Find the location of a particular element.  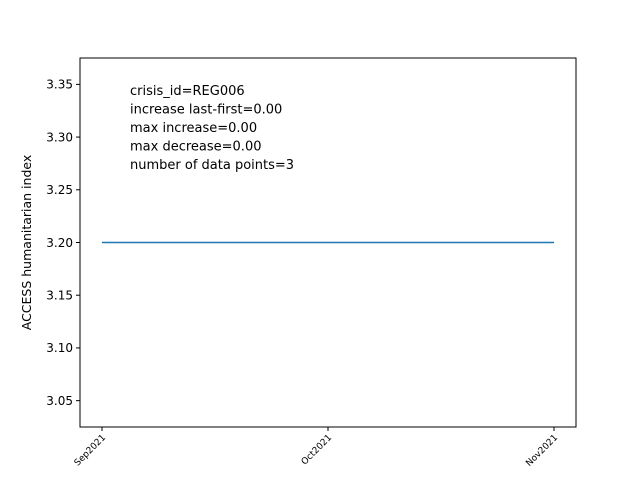

y-tick-label: 3.25 is located at coordinates (59, 190).